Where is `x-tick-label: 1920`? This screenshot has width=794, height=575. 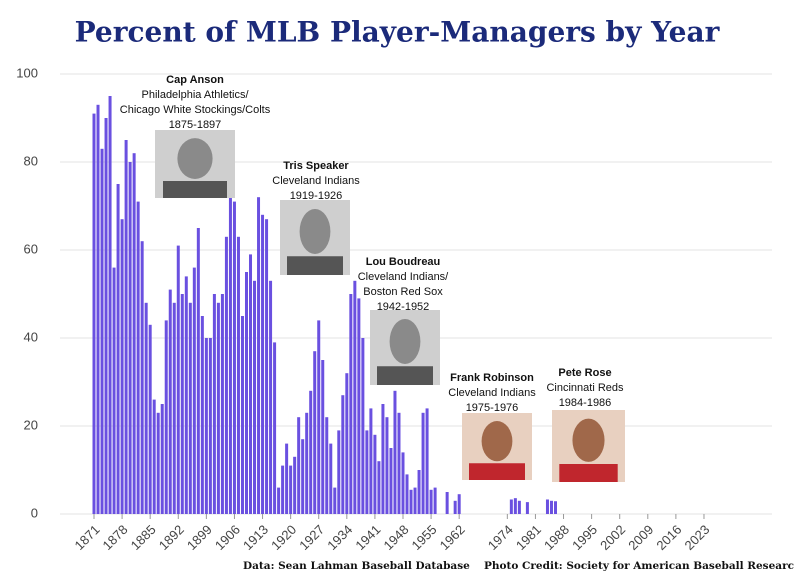
x-tick-label: 1920 is located at coordinates (283, 537).